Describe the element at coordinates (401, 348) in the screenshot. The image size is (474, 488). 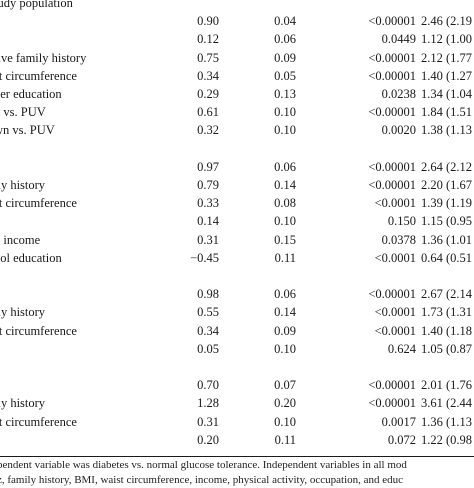
I see `p-value-cell: 0.624` at that location.